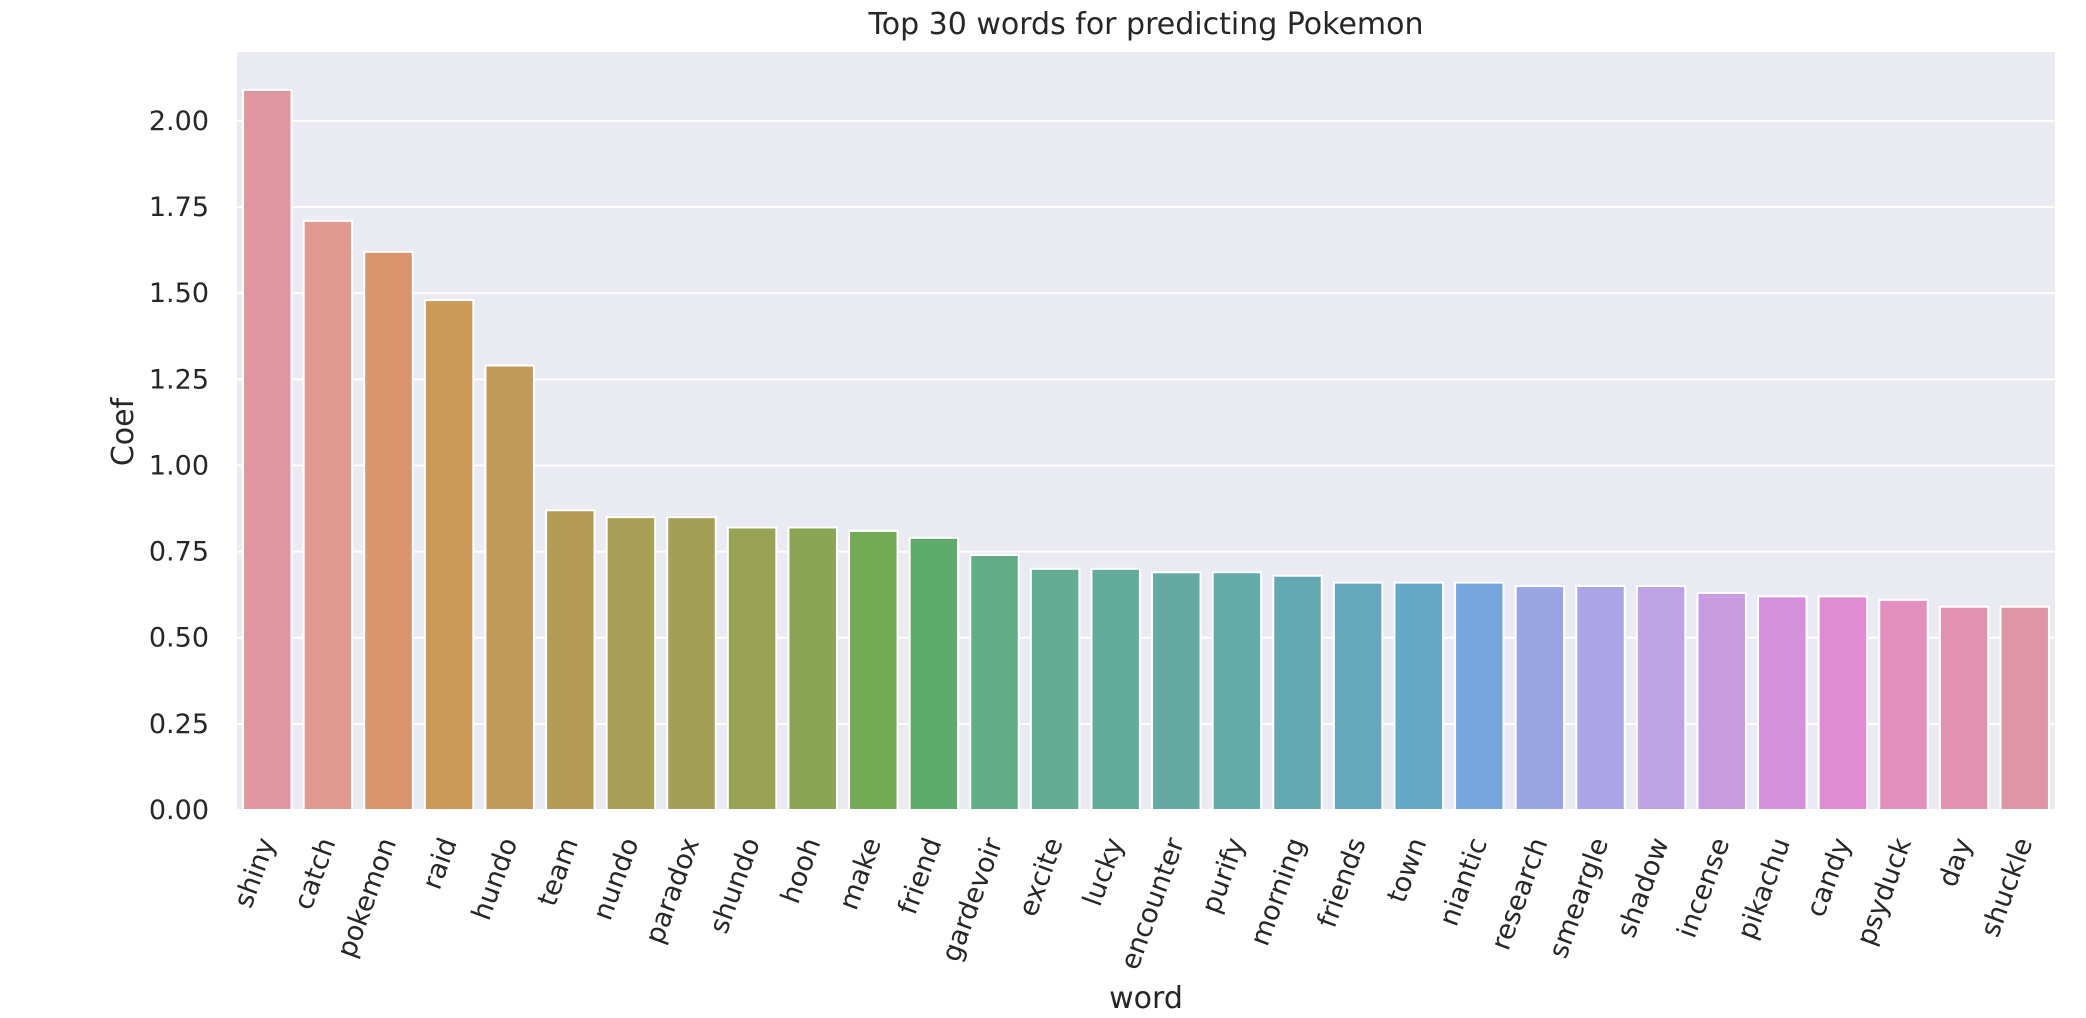  Describe the element at coordinates (495, 879) in the screenshot. I see `x-tick-label: hundo` at that location.